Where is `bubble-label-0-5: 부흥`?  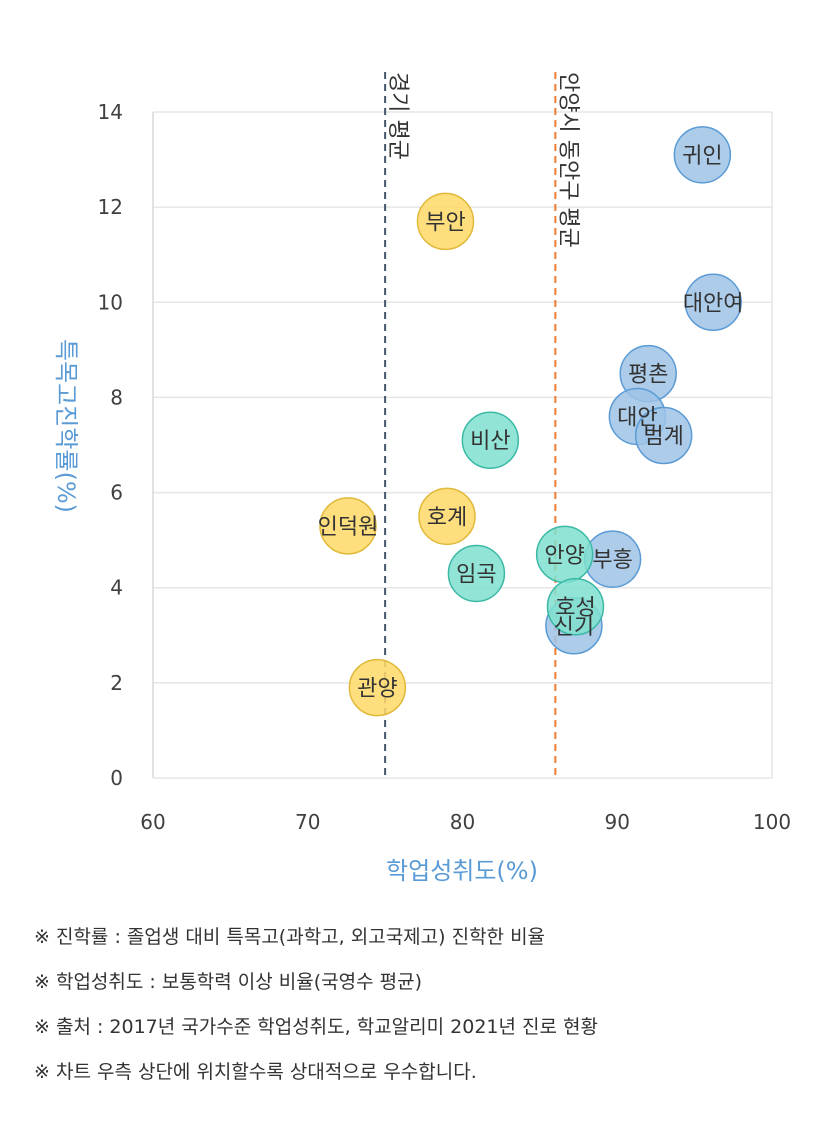 bubble-label-0-5: 부흥 is located at coordinates (612, 560).